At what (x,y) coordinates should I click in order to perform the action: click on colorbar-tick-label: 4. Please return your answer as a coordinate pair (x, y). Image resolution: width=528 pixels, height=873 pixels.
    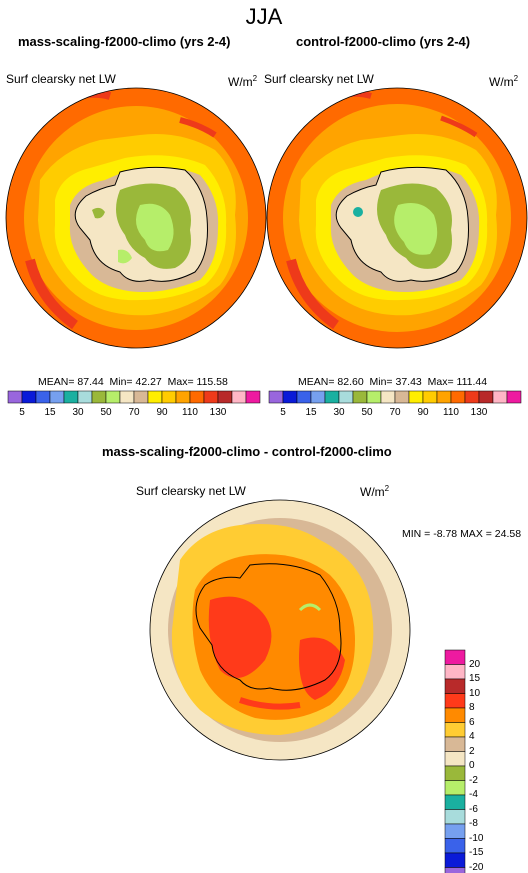
    Looking at the image, I should click on (481, 736).